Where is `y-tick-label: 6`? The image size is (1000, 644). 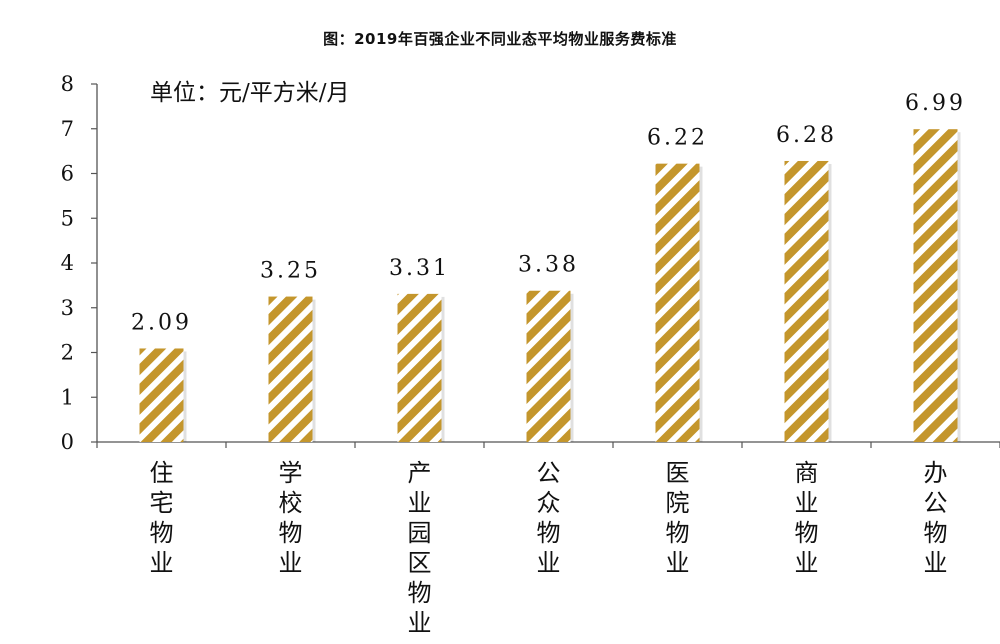
y-tick-label: 6 is located at coordinates (67, 174).